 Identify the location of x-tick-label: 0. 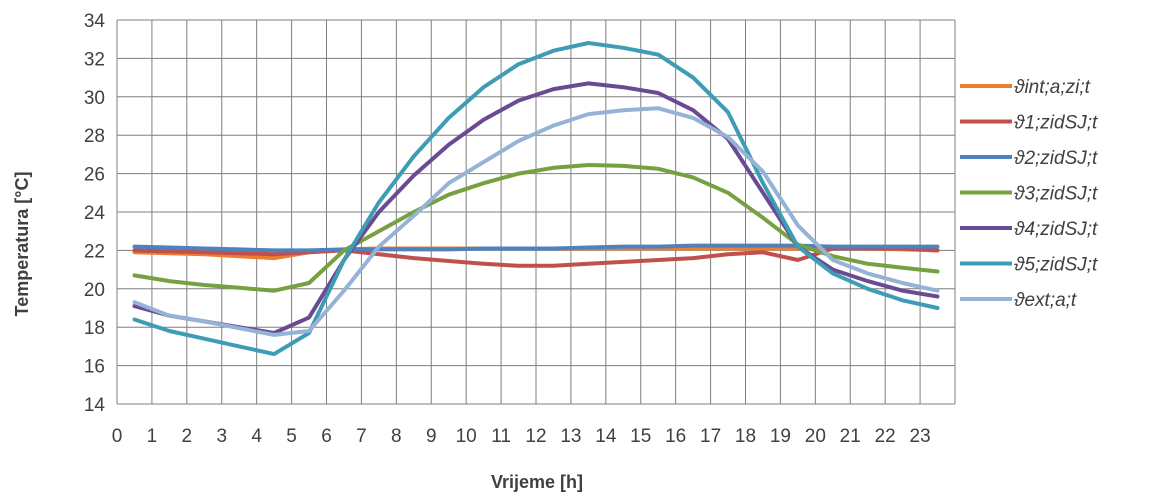
(117, 436).